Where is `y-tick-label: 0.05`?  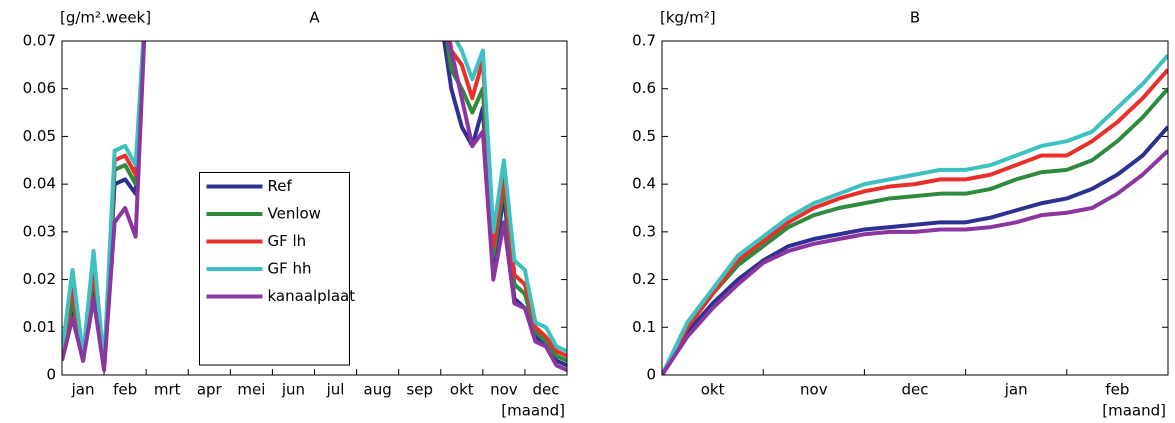 y-tick-label: 0.05 is located at coordinates (39, 136).